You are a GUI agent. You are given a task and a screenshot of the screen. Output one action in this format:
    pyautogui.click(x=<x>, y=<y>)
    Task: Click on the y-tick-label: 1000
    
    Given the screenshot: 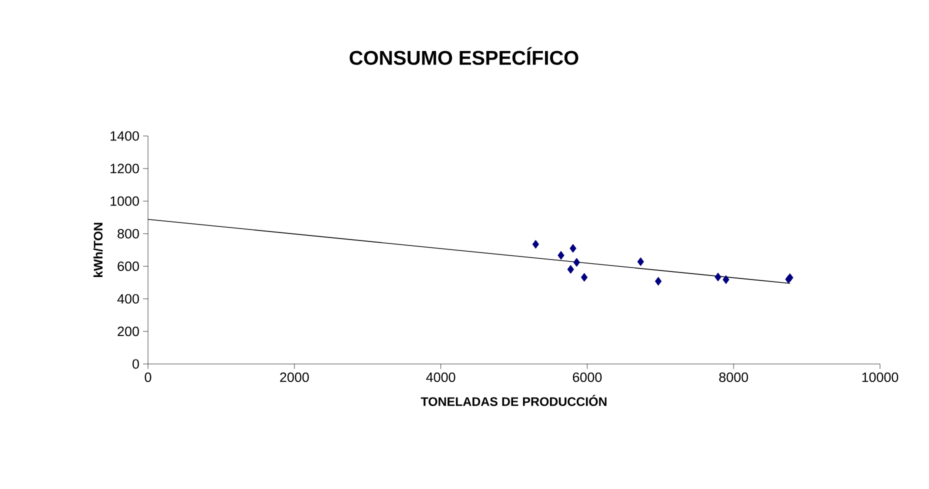 What is the action you would take?
    pyautogui.click(x=124, y=201)
    